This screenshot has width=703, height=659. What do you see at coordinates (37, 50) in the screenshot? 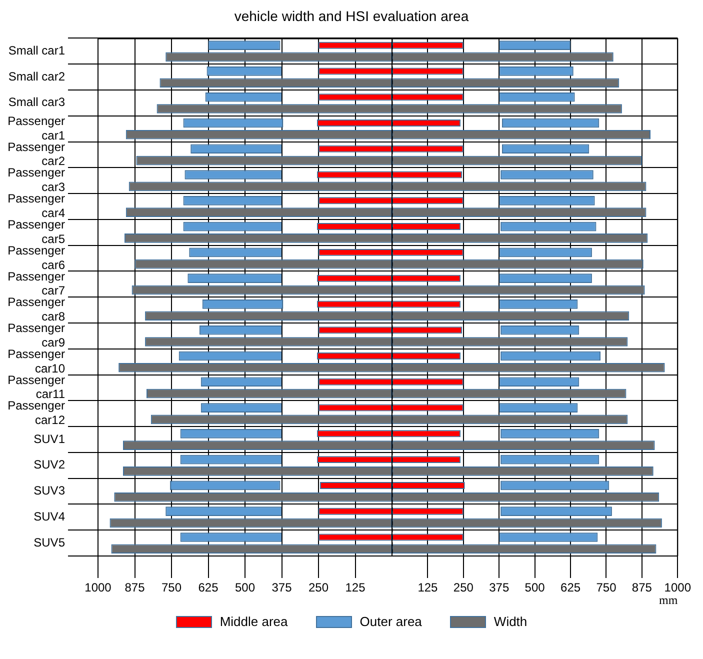
I see `y-tick-label: Small car1` at bounding box center [37, 50].